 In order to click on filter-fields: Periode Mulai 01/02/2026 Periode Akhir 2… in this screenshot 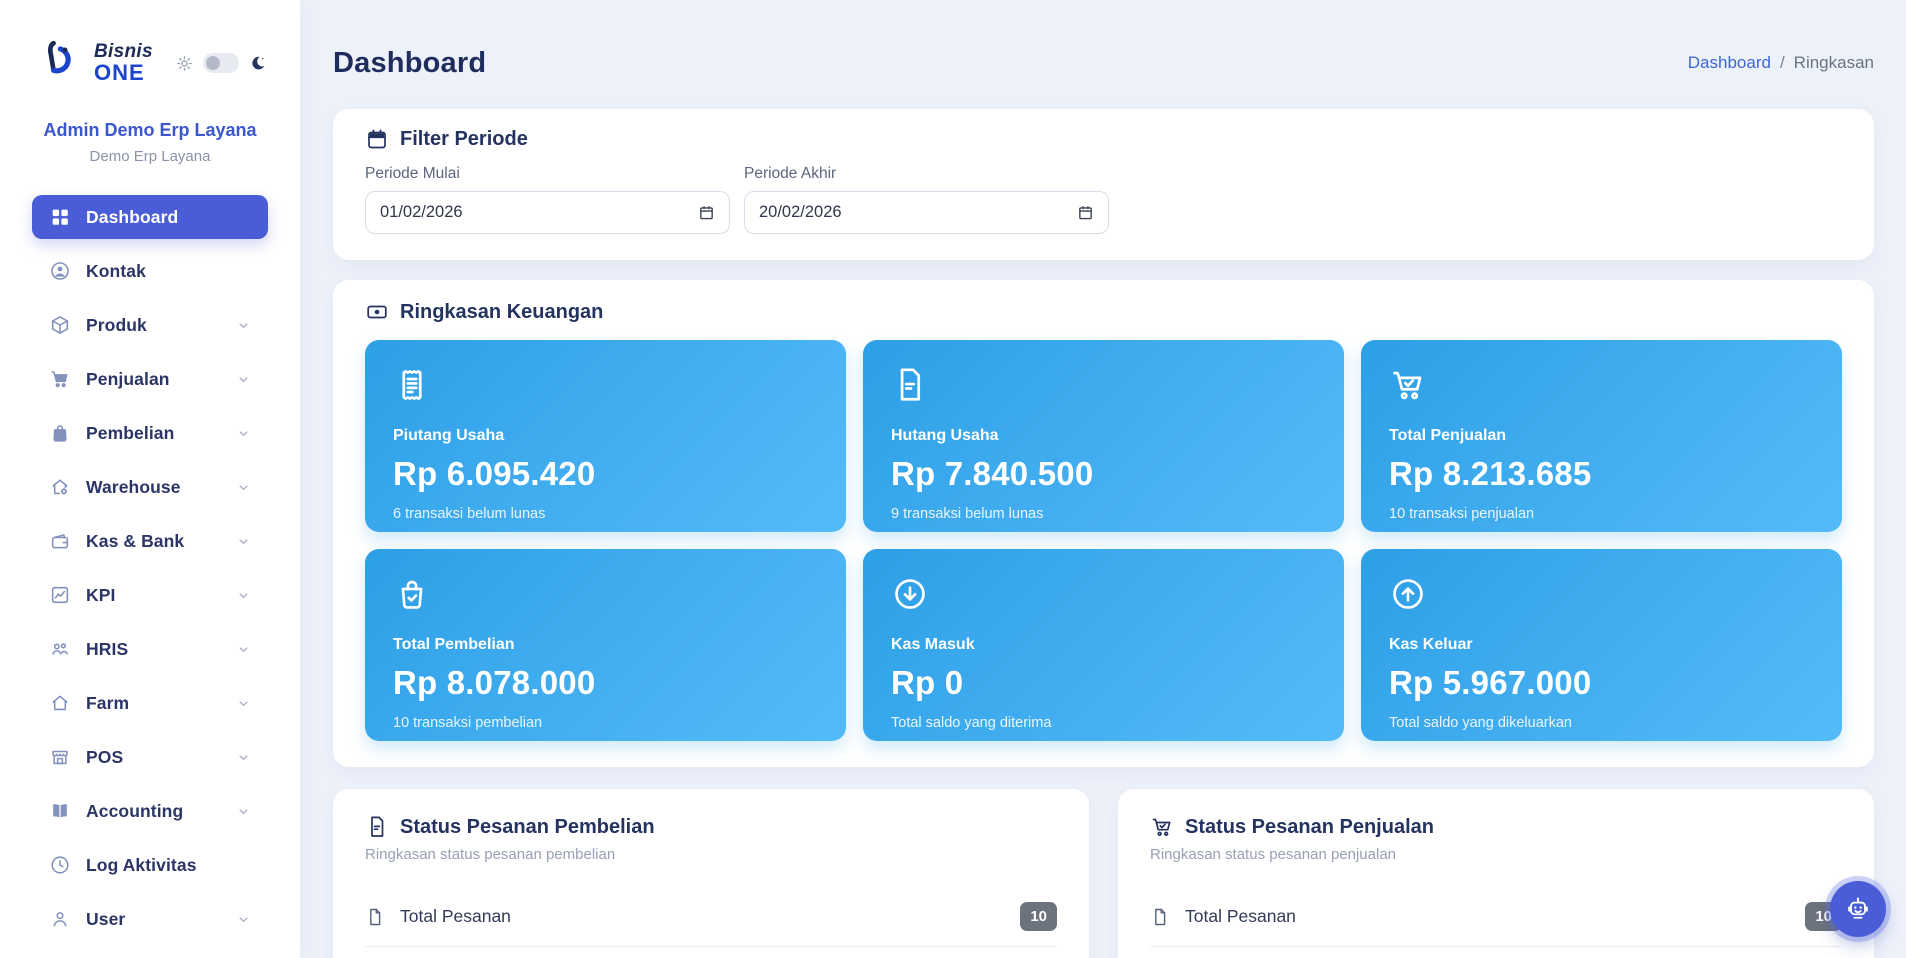, I will do `click(1103, 199)`.